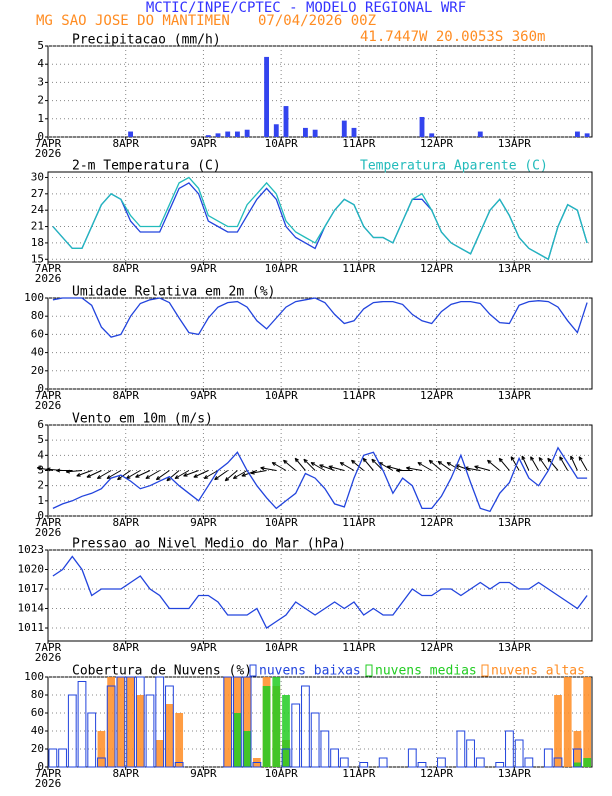 The image size is (612, 796). Describe the element at coordinates (31, 569) in the screenshot. I see `y-tick-label: 1020` at that location.